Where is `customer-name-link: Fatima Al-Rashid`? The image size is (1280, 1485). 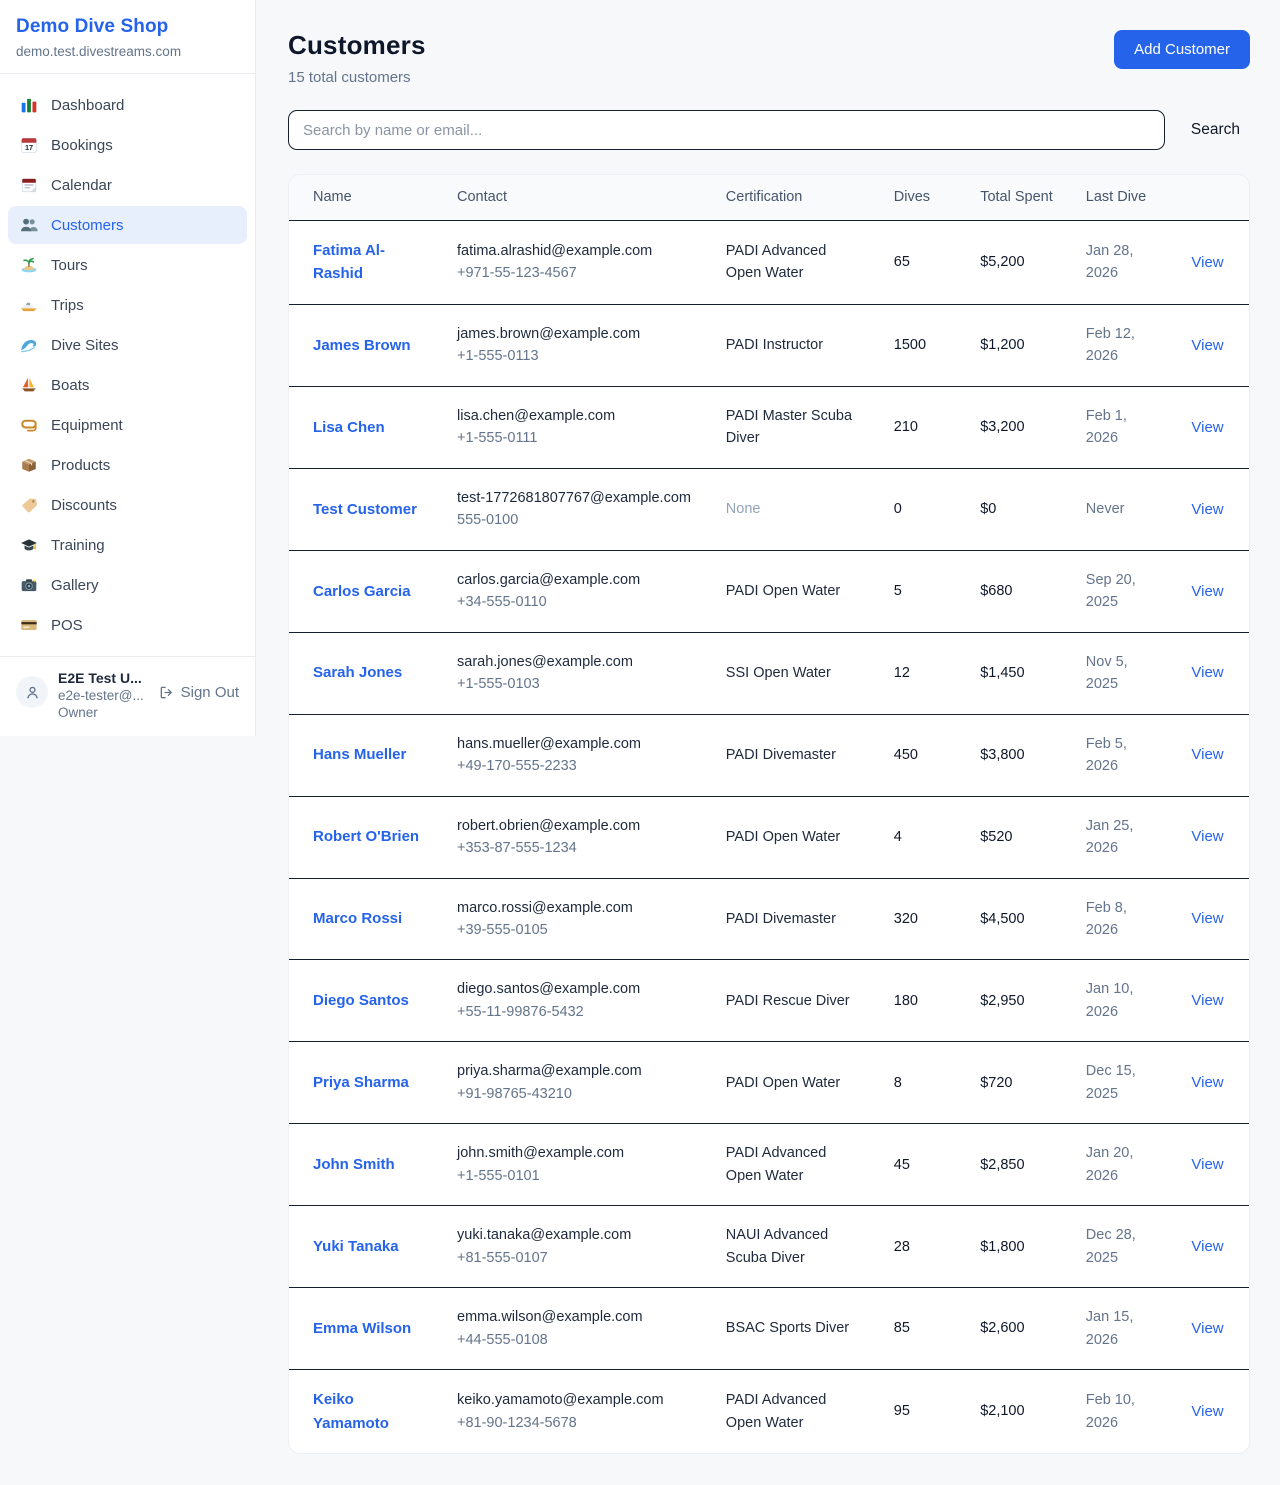
customer-name-link: Fatima Al-Rashid is located at coordinates (349, 262).